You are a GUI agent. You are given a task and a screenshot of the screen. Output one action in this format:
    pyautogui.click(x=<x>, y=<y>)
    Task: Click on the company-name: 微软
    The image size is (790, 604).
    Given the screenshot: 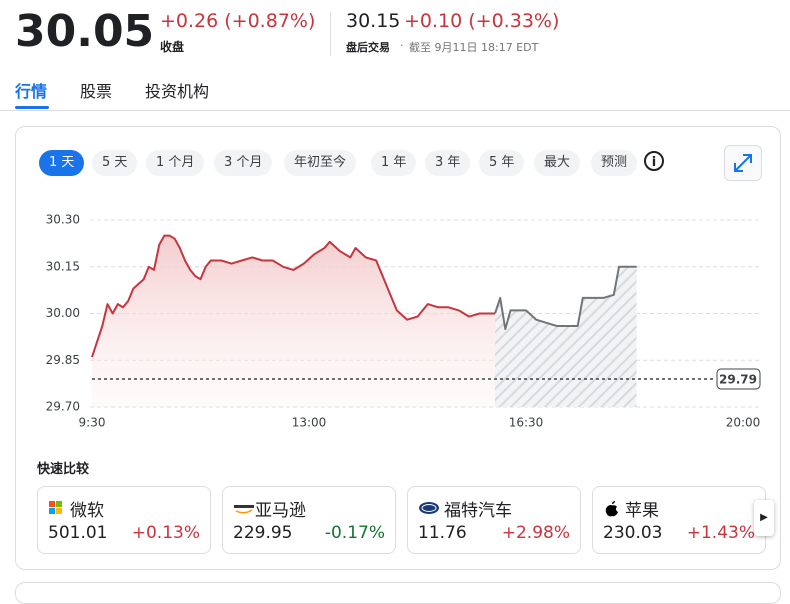 What is the action you would take?
    pyautogui.click(x=87, y=511)
    